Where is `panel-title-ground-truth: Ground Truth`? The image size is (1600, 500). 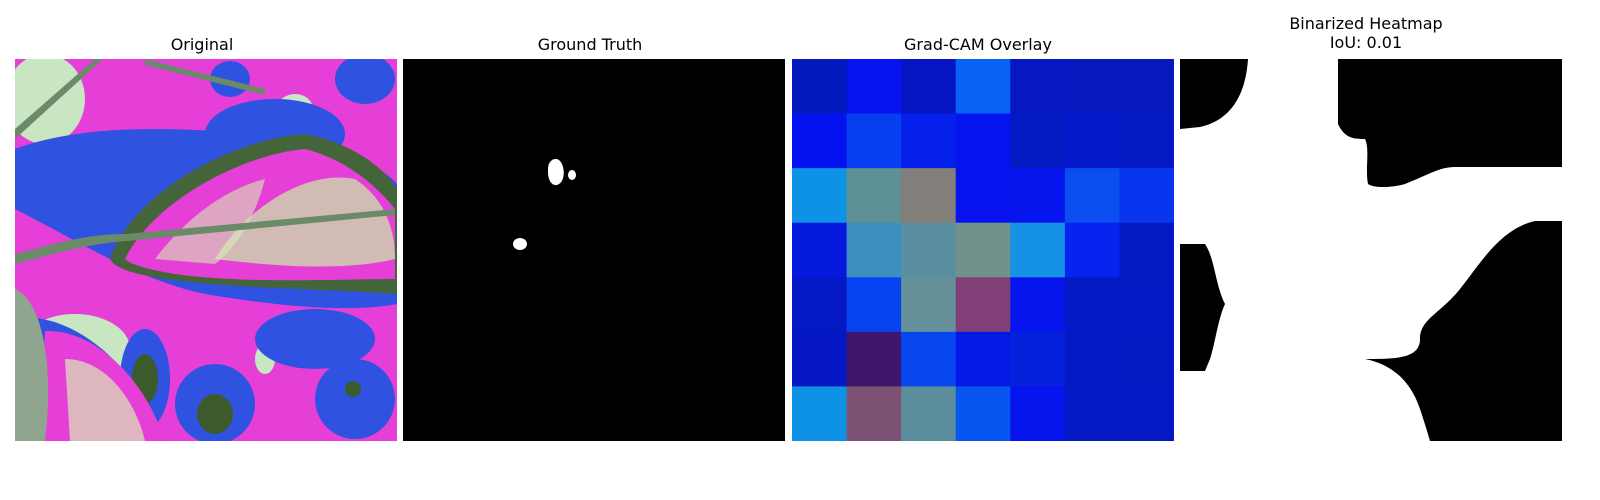
panel-title-ground-truth: Ground Truth is located at coordinates (590, 44).